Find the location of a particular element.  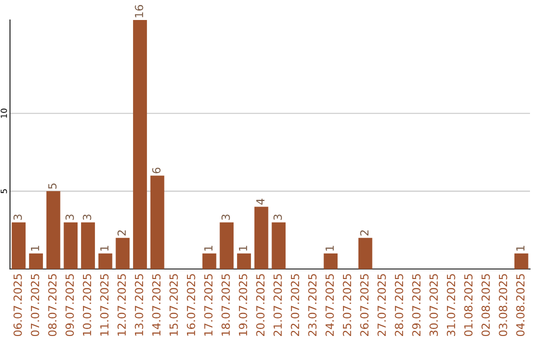

x-tick-label: 02.08.2025 is located at coordinates (485, 305).